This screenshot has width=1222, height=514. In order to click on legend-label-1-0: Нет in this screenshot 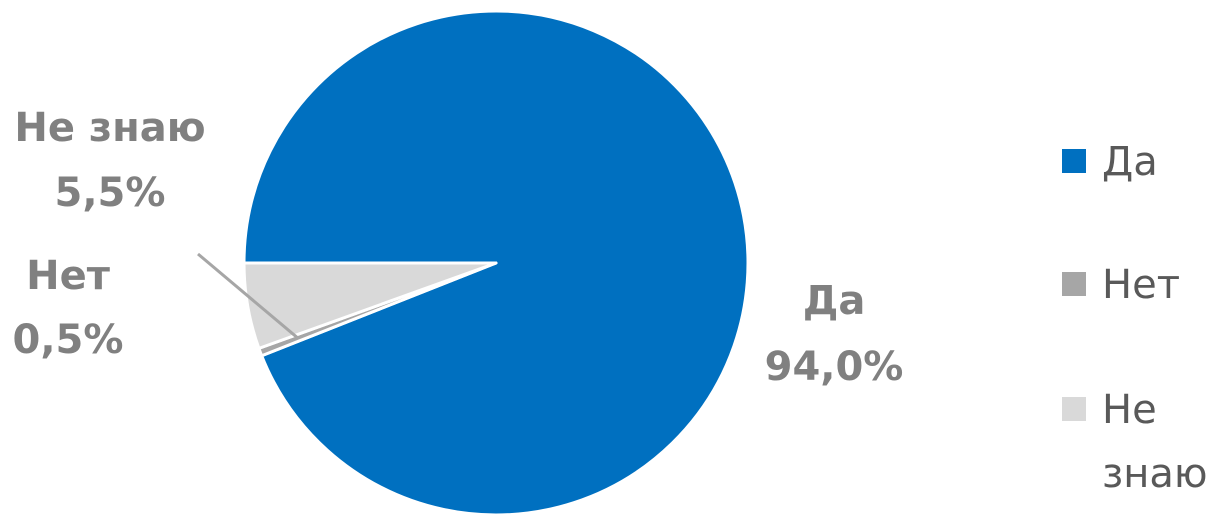, I will do `click(1141, 285)`.